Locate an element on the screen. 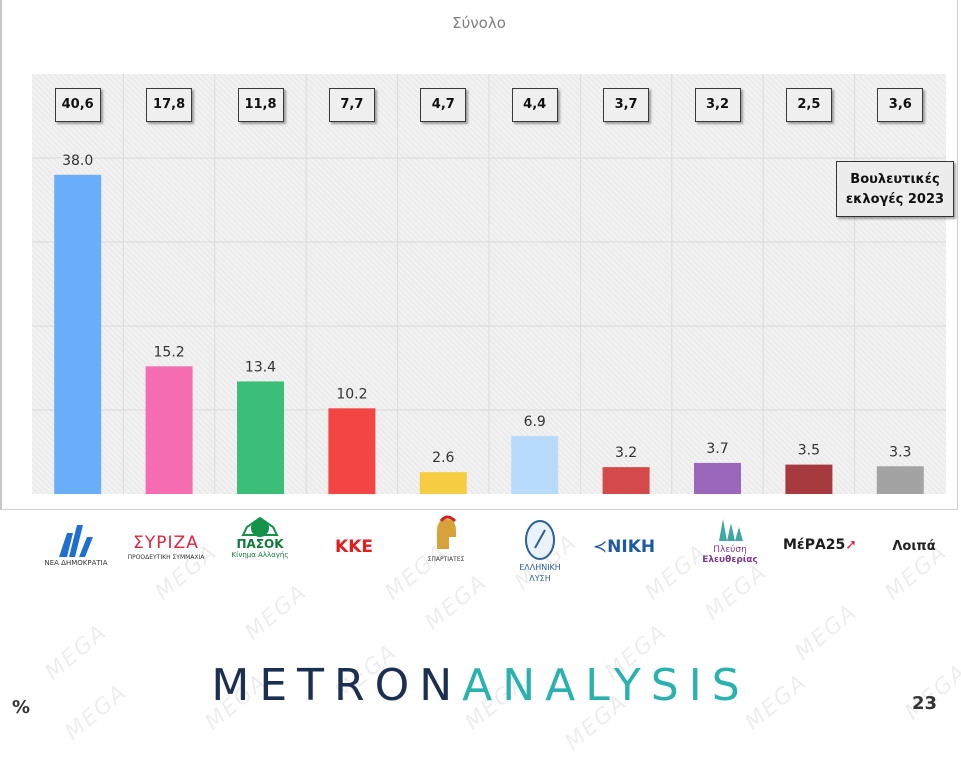  kke-logo-icon: ΚΚΕ is located at coordinates (354, 547).